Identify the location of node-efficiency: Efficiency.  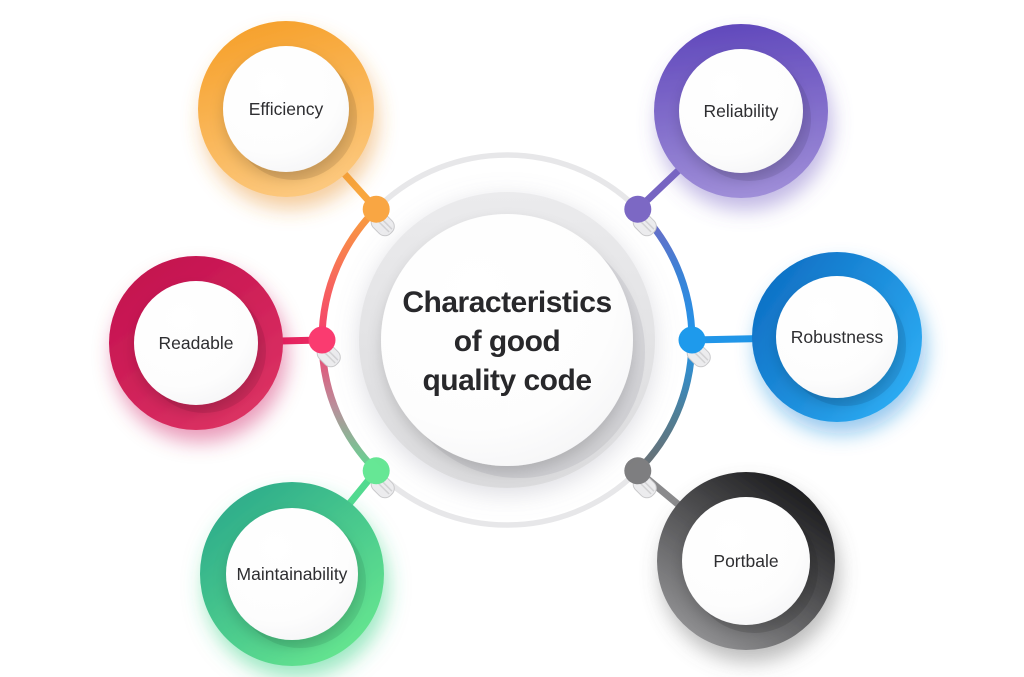
(286, 109).